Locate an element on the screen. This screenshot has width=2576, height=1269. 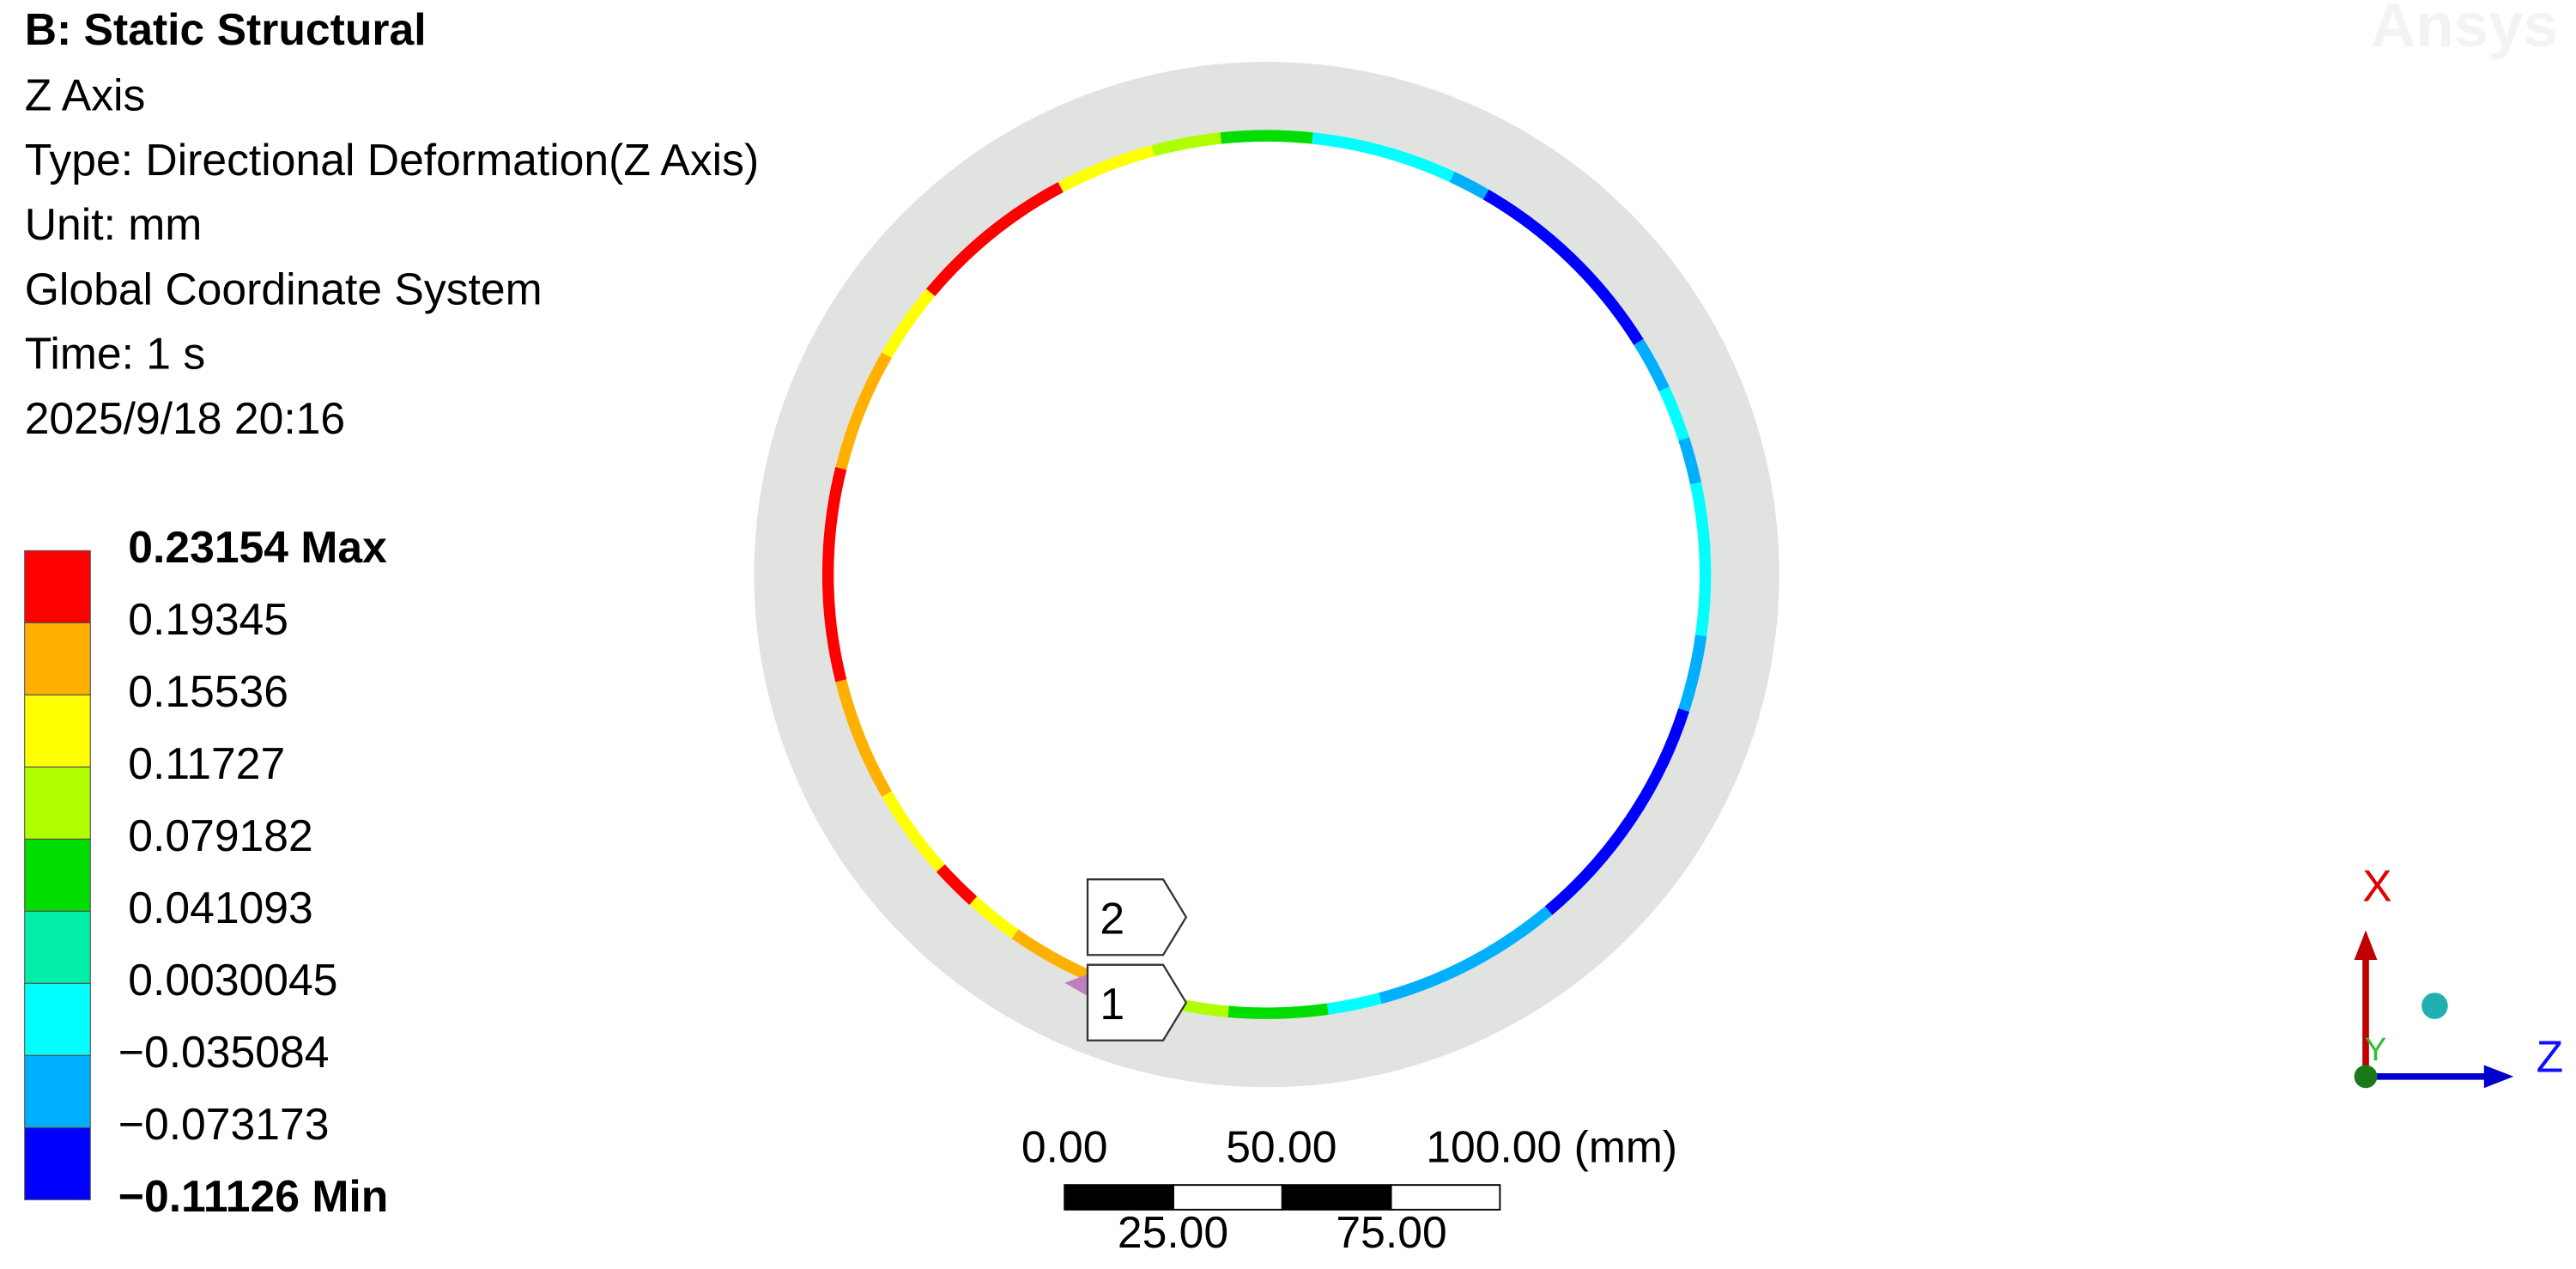
probe-label: 1 is located at coordinates (1112, 1004).